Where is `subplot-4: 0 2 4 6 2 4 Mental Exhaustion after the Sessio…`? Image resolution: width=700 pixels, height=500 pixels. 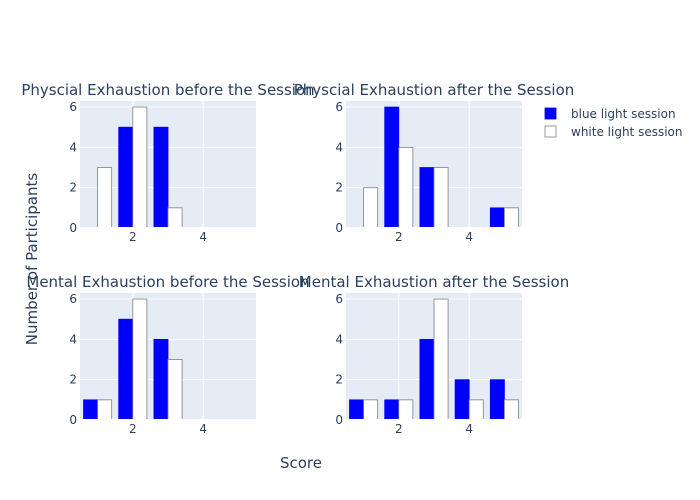
subplot-4: 0 2 4 6 2 4 Mental Exhaustion after the Sessio… is located at coordinates (434, 354).